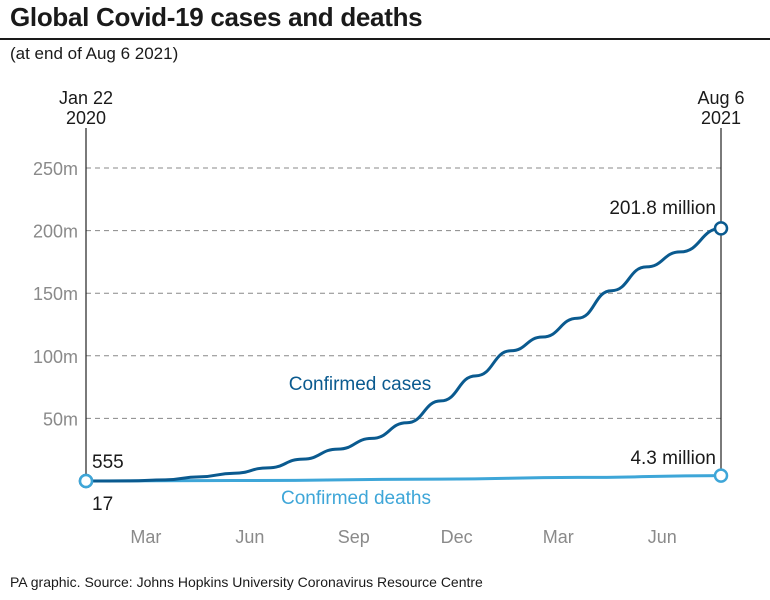 The image size is (770, 600). Describe the element at coordinates (356, 498) in the screenshot. I see `deaths-series-label: Confirmed deaths` at that location.